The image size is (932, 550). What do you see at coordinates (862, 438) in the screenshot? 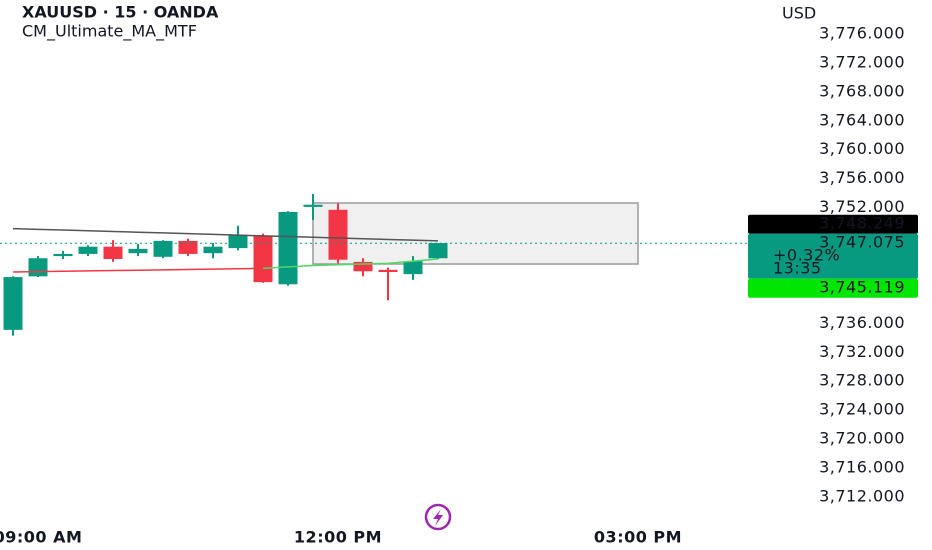
I see `y-tick-label: 3,720.000` at bounding box center [862, 438].